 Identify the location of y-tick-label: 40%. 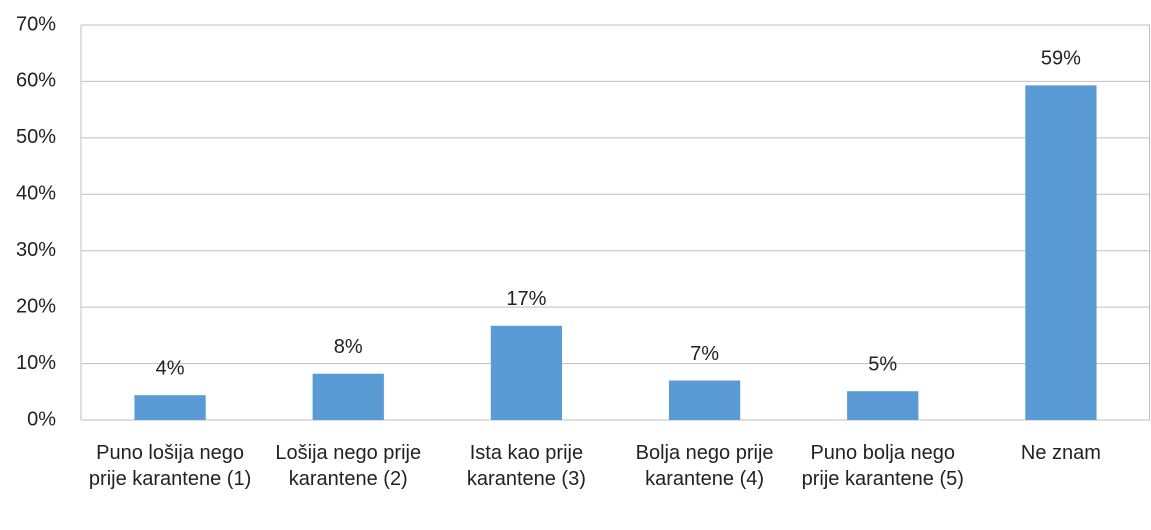
(36, 194).